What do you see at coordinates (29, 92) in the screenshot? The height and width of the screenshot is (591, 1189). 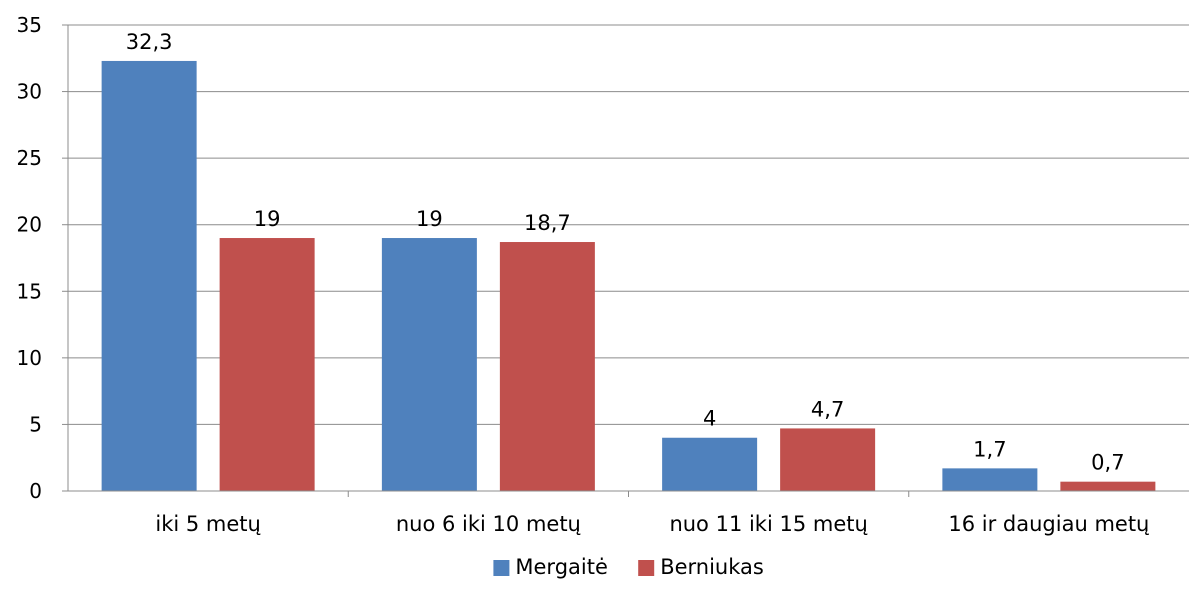 I see `y-tick-label-30: 30` at bounding box center [29, 92].